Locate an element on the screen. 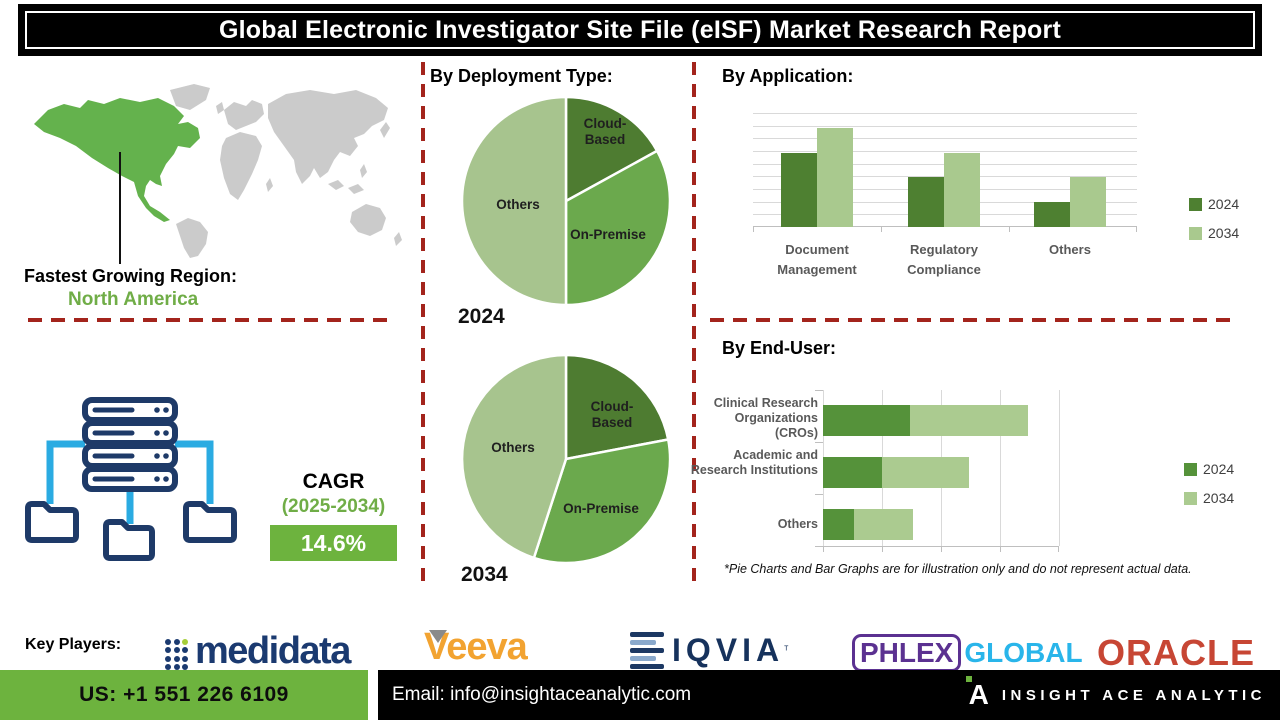 The width and height of the screenshot is (1280, 720). application-legend: 2024 2034 is located at coordinates (1214, 225).